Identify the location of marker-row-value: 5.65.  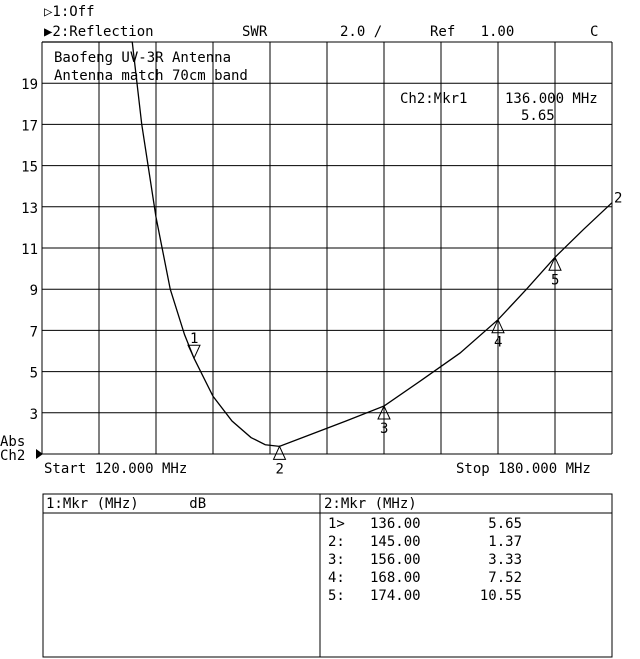
(505, 524).